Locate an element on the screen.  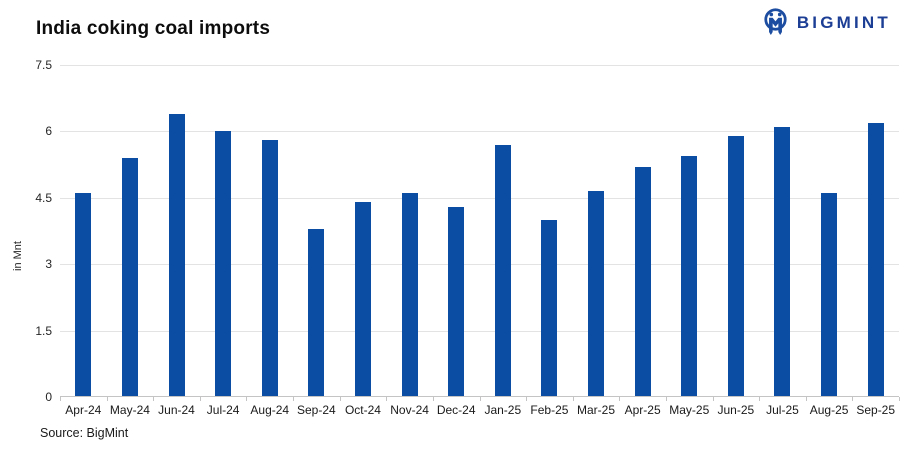
page-title: India coking coal imports is located at coordinates (153, 28).